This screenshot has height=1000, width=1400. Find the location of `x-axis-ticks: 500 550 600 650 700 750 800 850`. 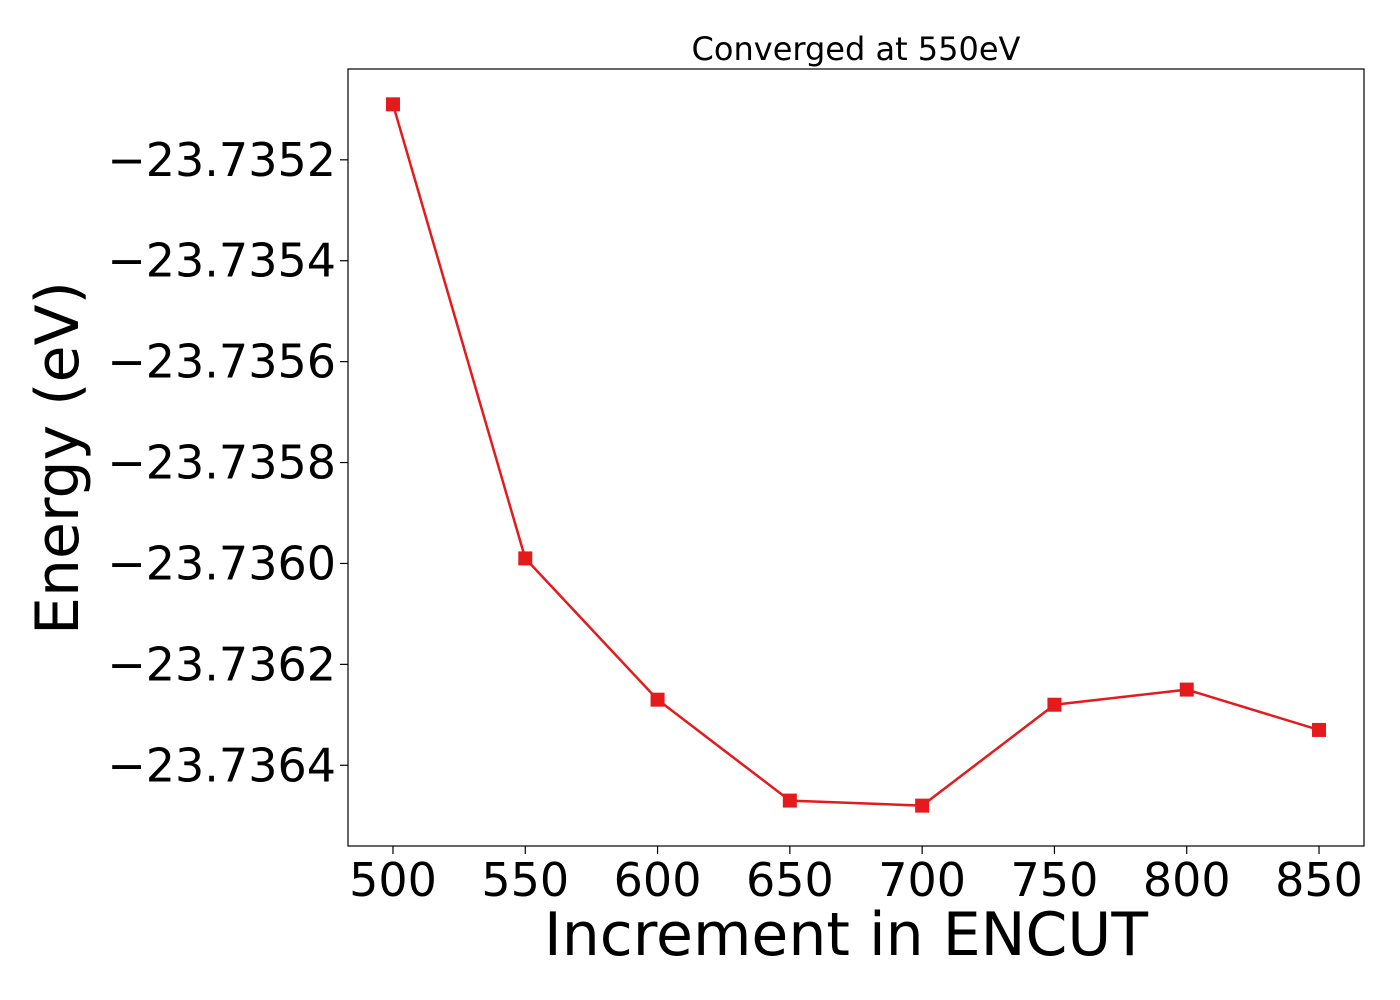

x-axis-ticks: 500 550 600 650 700 750 800 850 is located at coordinates (856, 876).